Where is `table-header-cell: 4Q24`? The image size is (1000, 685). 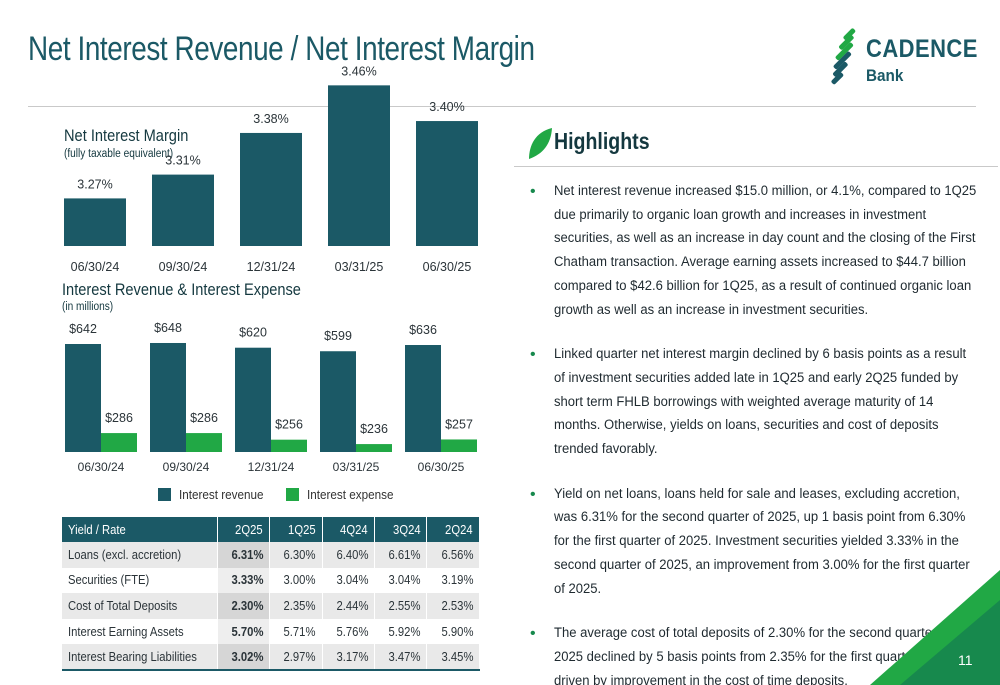 table-header-cell: 4Q24 is located at coordinates (349, 529).